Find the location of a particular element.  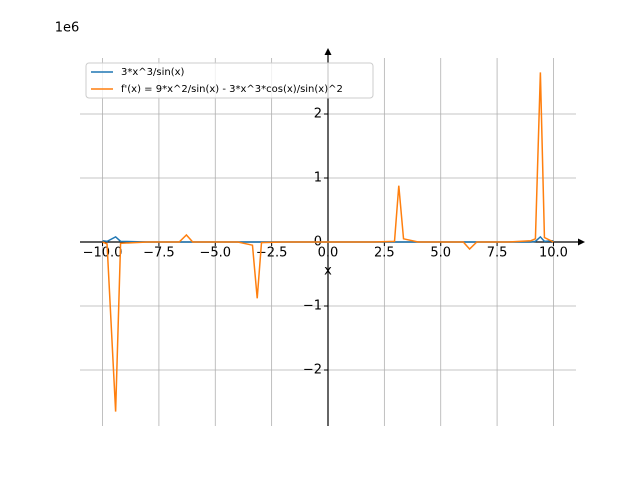

x-tick-label: 10.0 is located at coordinates (553, 253).